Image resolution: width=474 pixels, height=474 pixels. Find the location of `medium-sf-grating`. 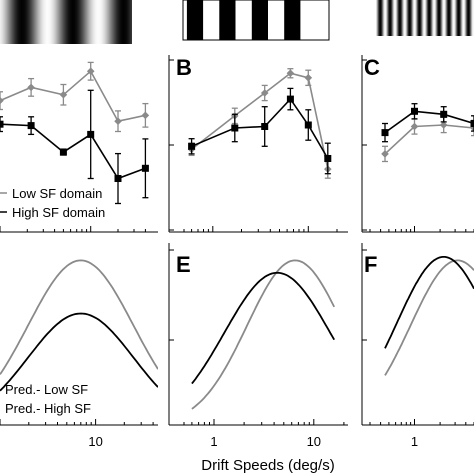

medium-sf-grating is located at coordinates (256, 20).